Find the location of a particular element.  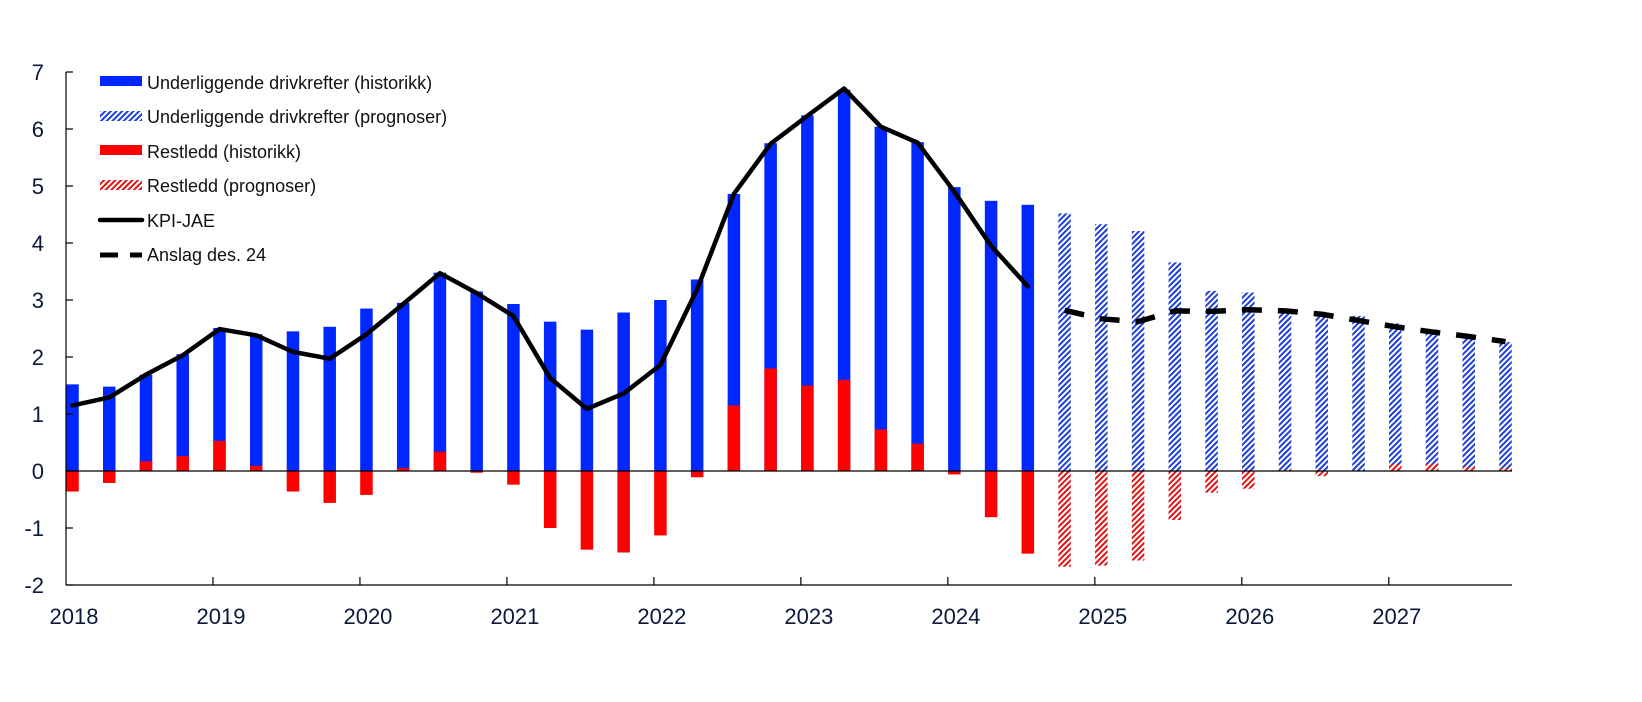

bar-underliggende-historikk-2019Q1 is located at coordinates (219, 399).